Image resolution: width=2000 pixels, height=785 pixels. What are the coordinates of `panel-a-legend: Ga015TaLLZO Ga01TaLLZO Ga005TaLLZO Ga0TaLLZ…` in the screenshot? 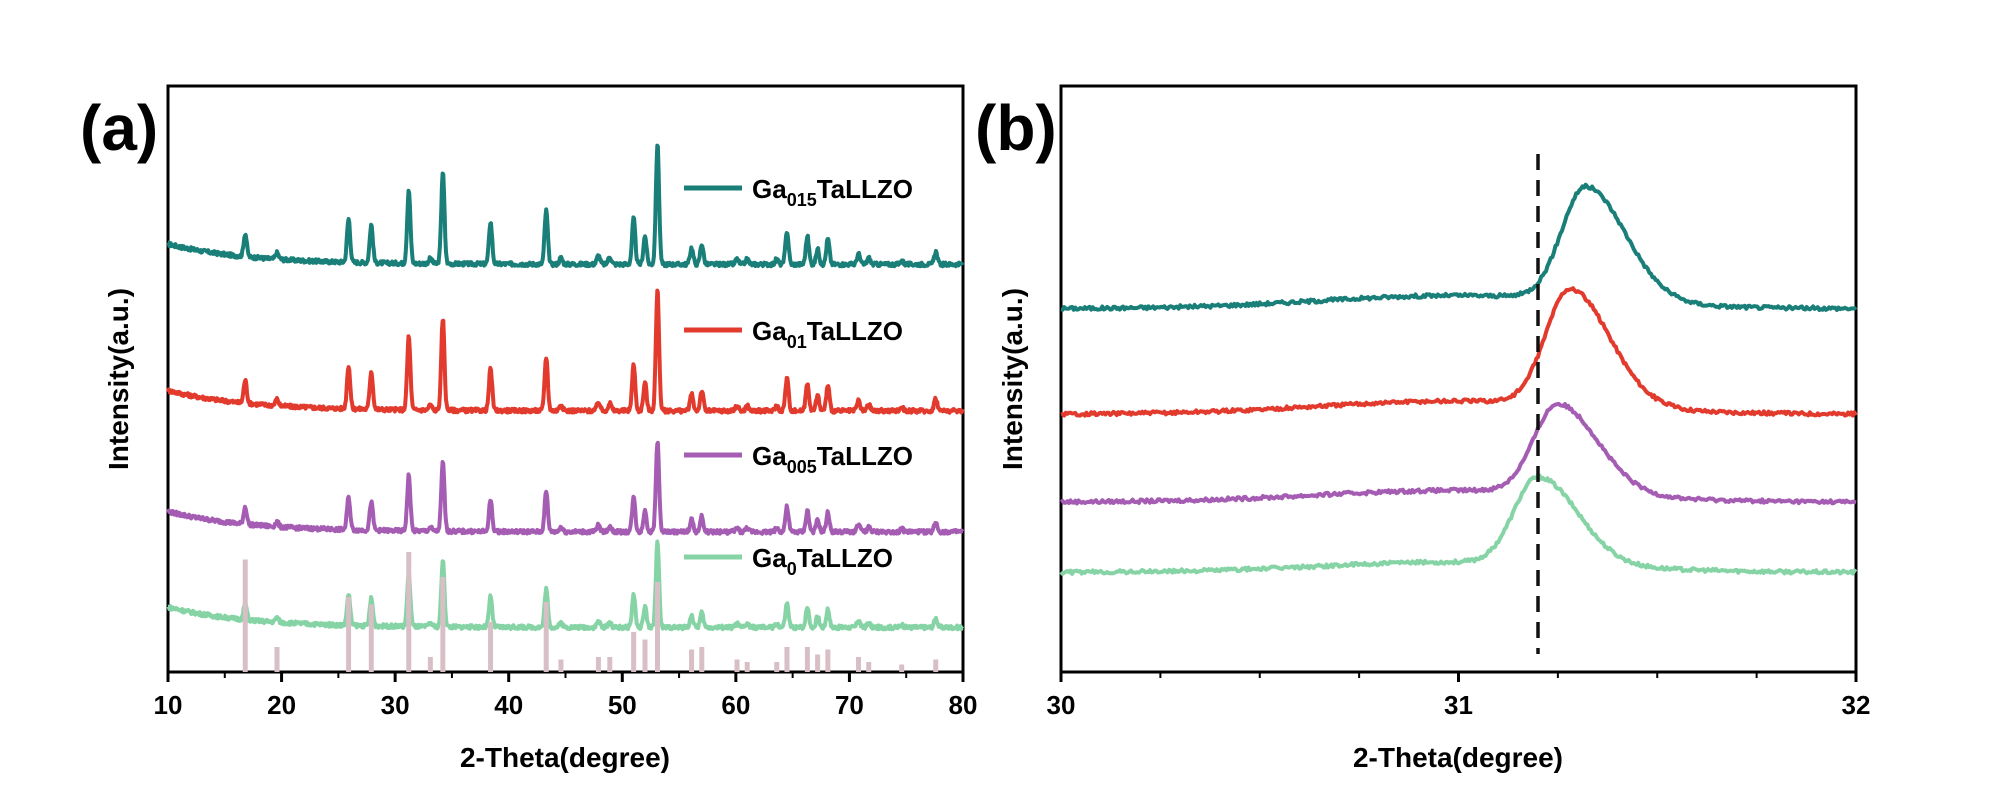 It's located at (798, 376).